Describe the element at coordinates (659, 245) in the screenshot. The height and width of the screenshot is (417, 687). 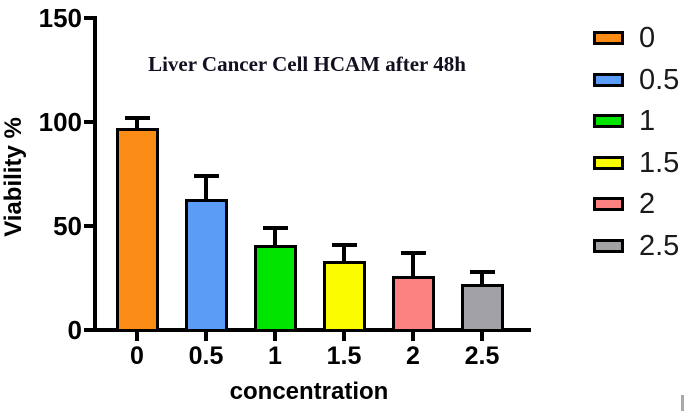
I see `legend-label: 2.5` at that location.